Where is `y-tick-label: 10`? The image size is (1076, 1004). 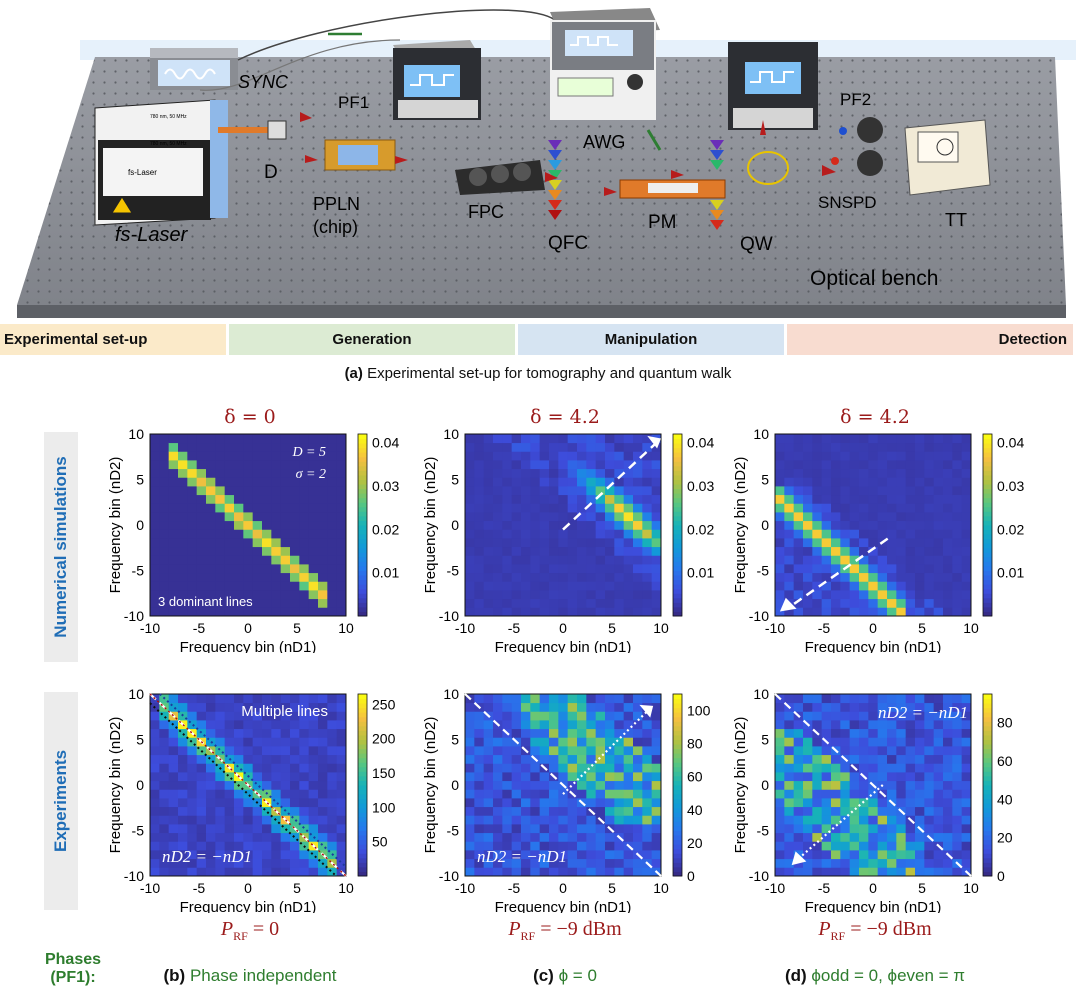
y-tick-label: 10 is located at coordinates (761, 694).